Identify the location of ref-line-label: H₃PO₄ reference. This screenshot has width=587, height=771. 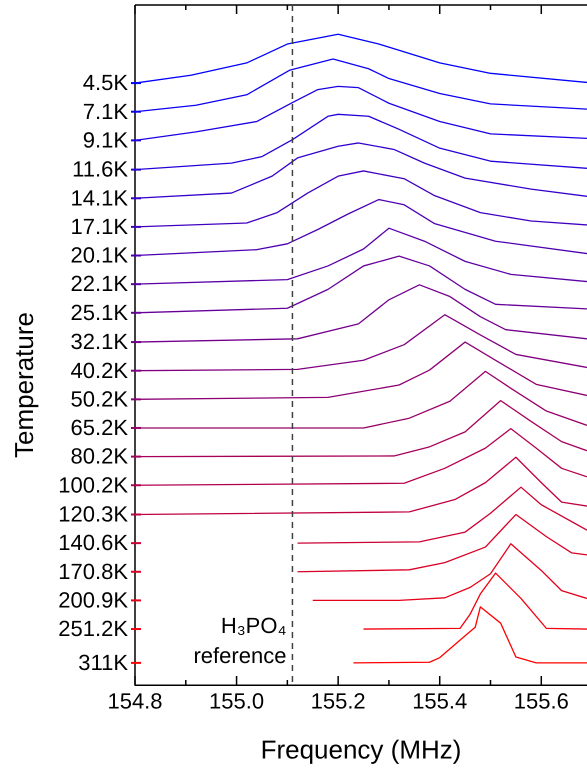
(239, 640).